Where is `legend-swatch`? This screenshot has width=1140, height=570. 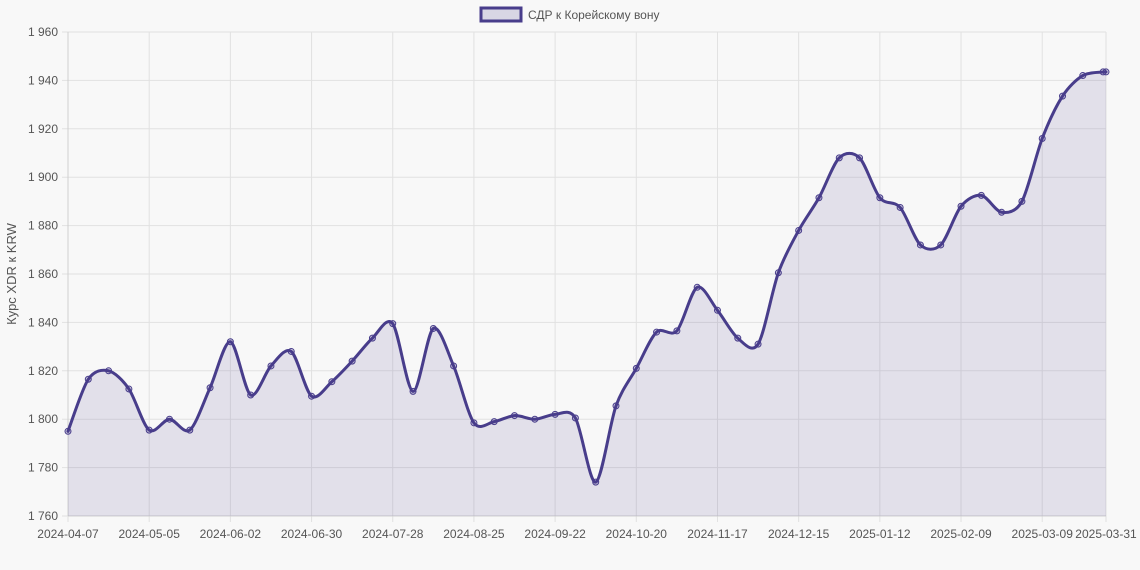 legend-swatch is located at coordinates (501, 14).